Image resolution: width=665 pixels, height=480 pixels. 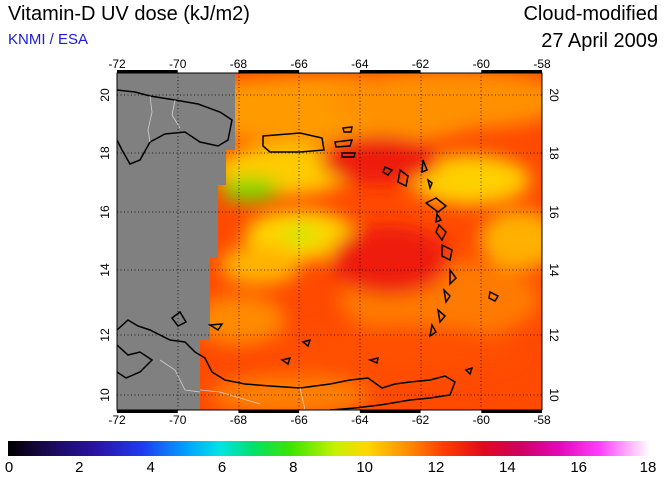 What do you see at coordinates (299, 64) in the screenshot?
I see `top-lon-tick-label: -66` at bounding box center [299, 64].